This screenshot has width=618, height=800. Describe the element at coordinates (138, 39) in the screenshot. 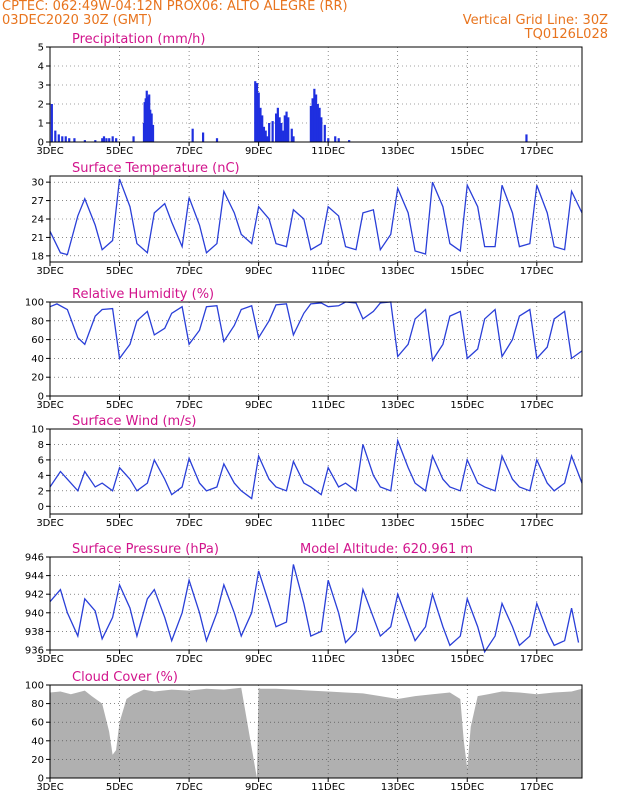

I see `panel-title: Precipitation (mm/h)` at that location.